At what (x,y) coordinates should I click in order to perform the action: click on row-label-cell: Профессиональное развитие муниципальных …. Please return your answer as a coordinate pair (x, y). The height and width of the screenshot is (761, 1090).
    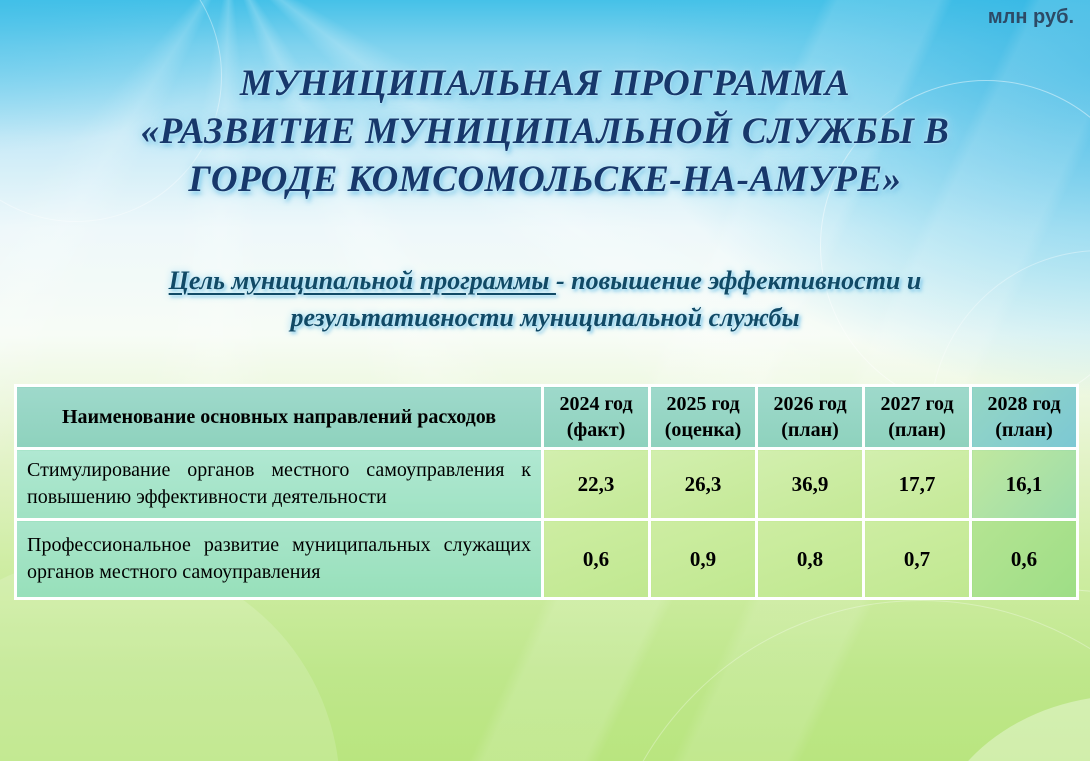
    Looking at the image, I should click on (279, 559).